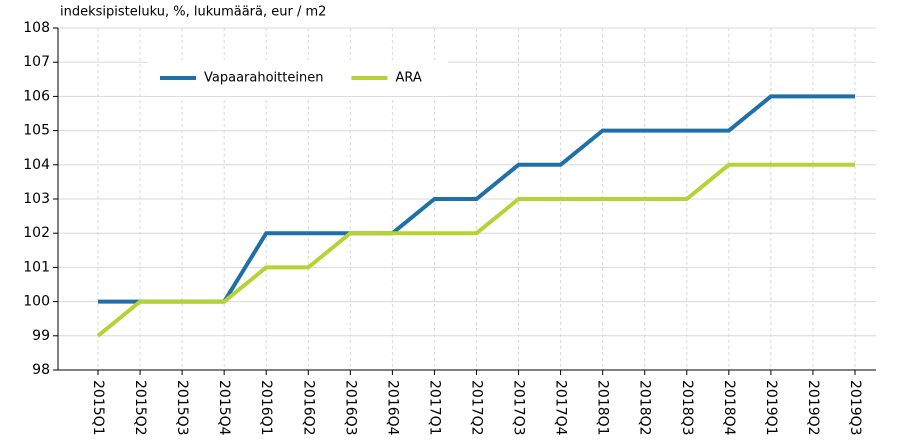  I want to click on x-tick-label: 2015Q2, so click(140, 408).